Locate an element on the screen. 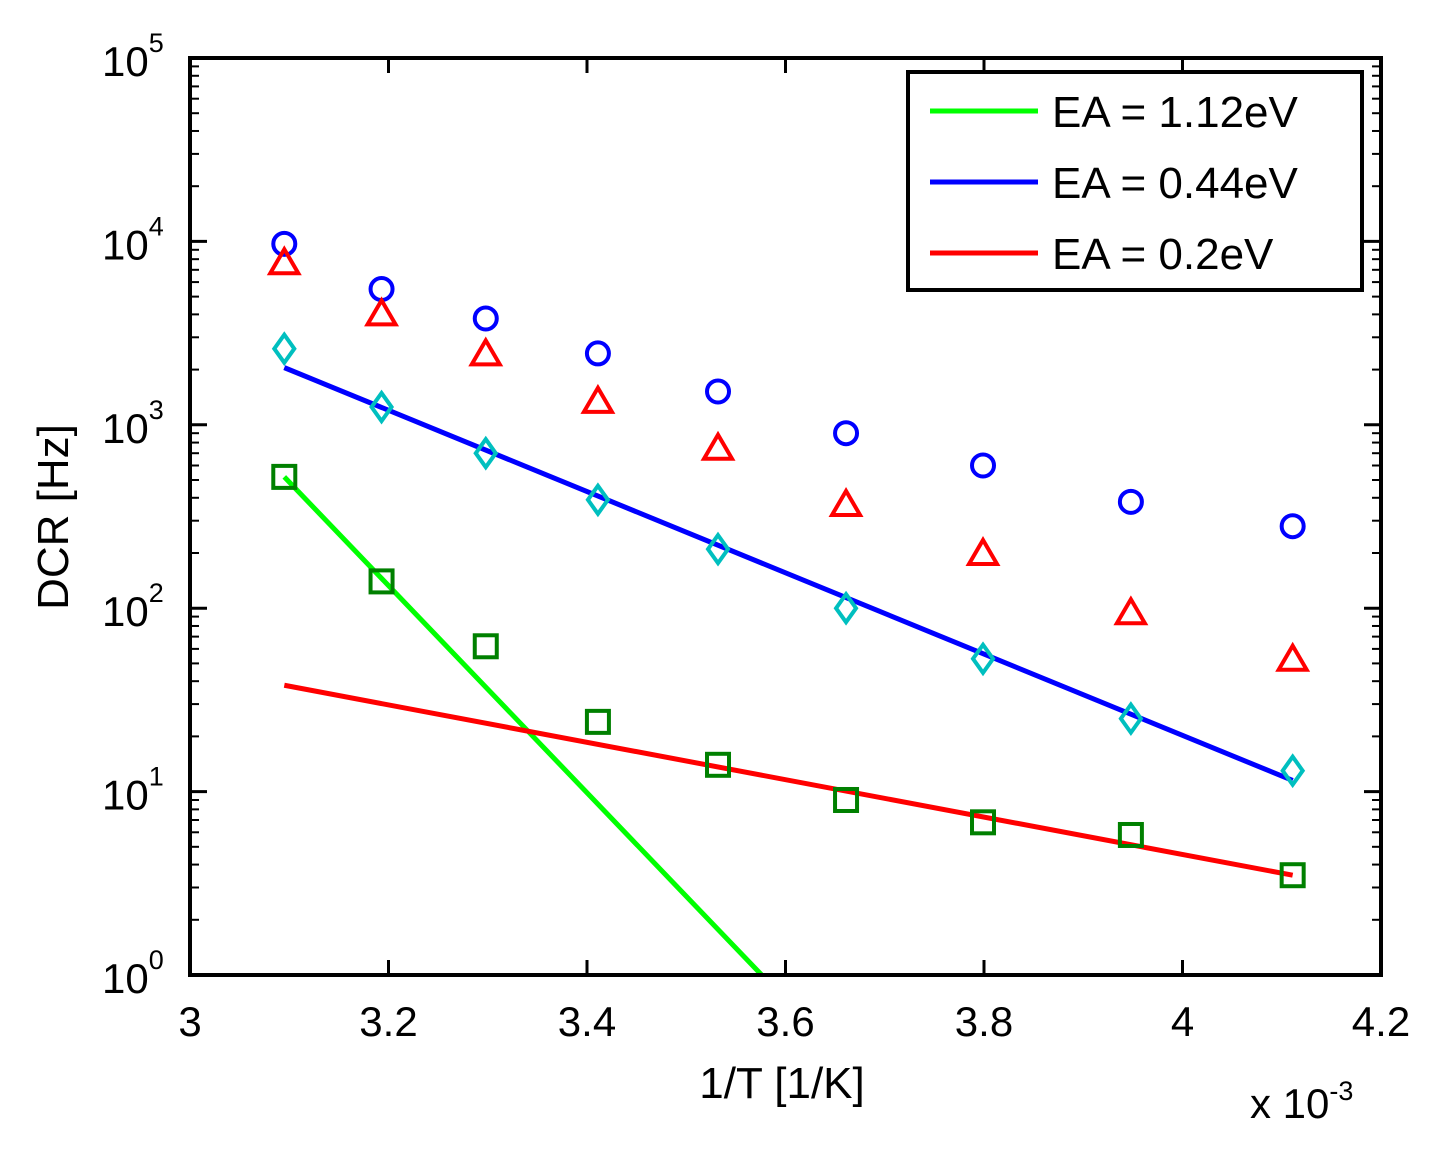  x-tick-label: 4.2 is located at coordinates (1381, 1021).